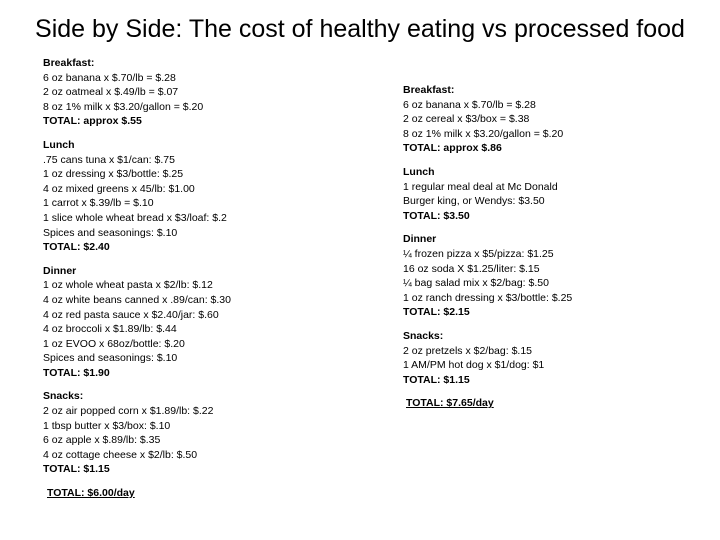  I want to click on section-total: TOTAL: $3.50, so click(436, 215).